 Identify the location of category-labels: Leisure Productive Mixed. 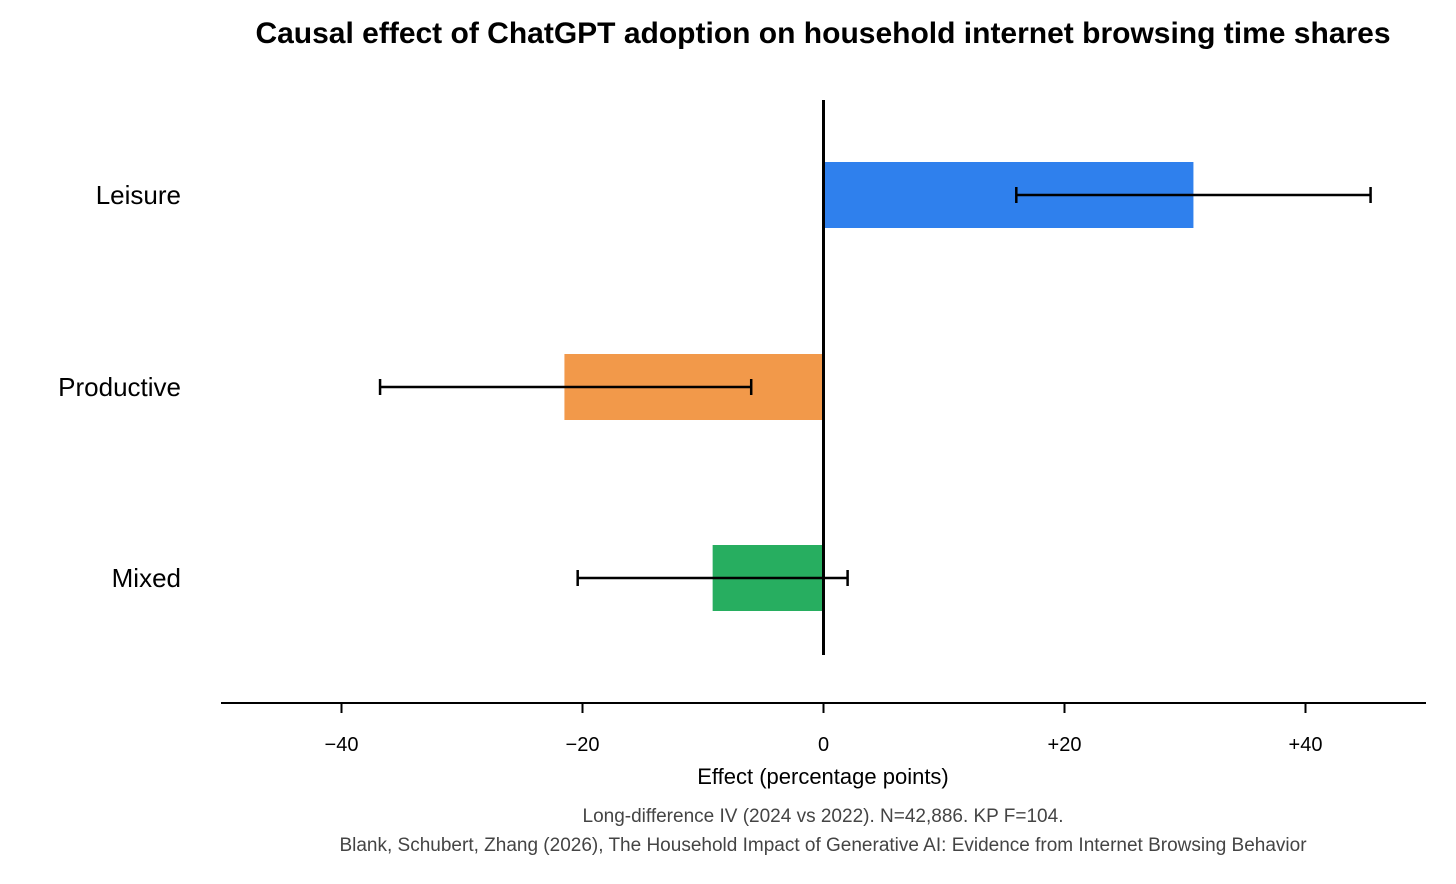
(119, 386).